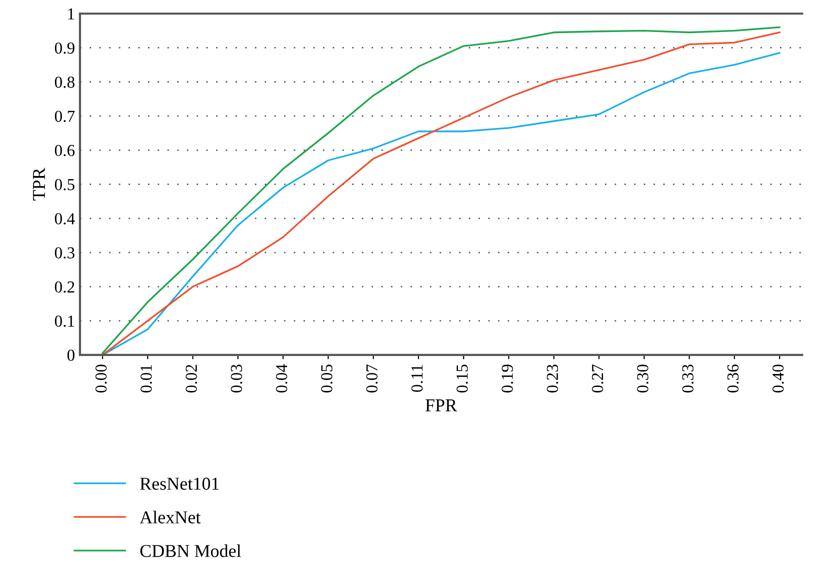  What do you see at coordinates (733, 378) in the screenshot?
I see `x-tick-label: 0.36` at bounding box center [733, 378].